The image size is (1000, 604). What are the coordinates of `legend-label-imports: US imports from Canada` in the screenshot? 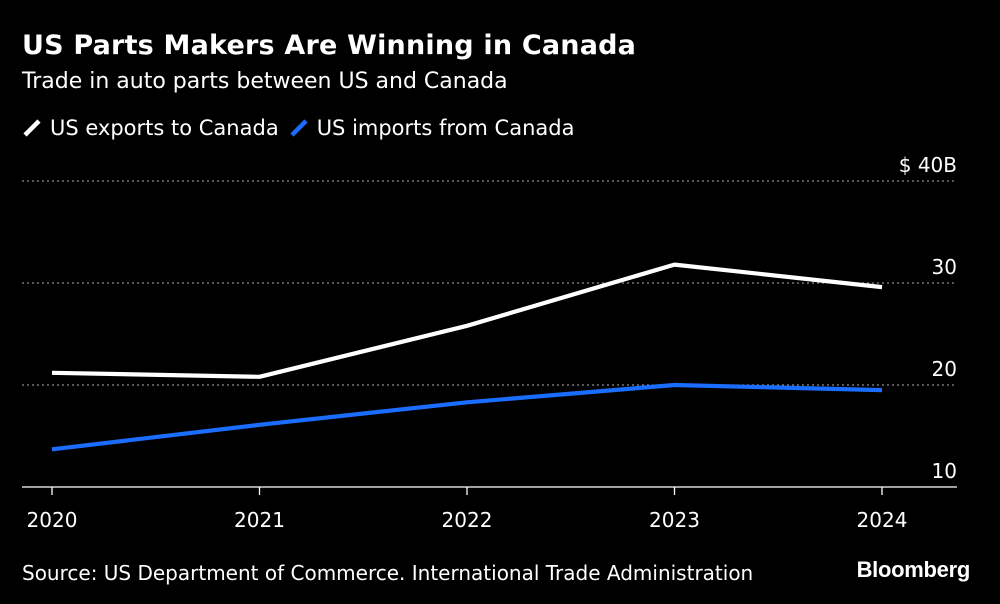 It's located at (445, 128).